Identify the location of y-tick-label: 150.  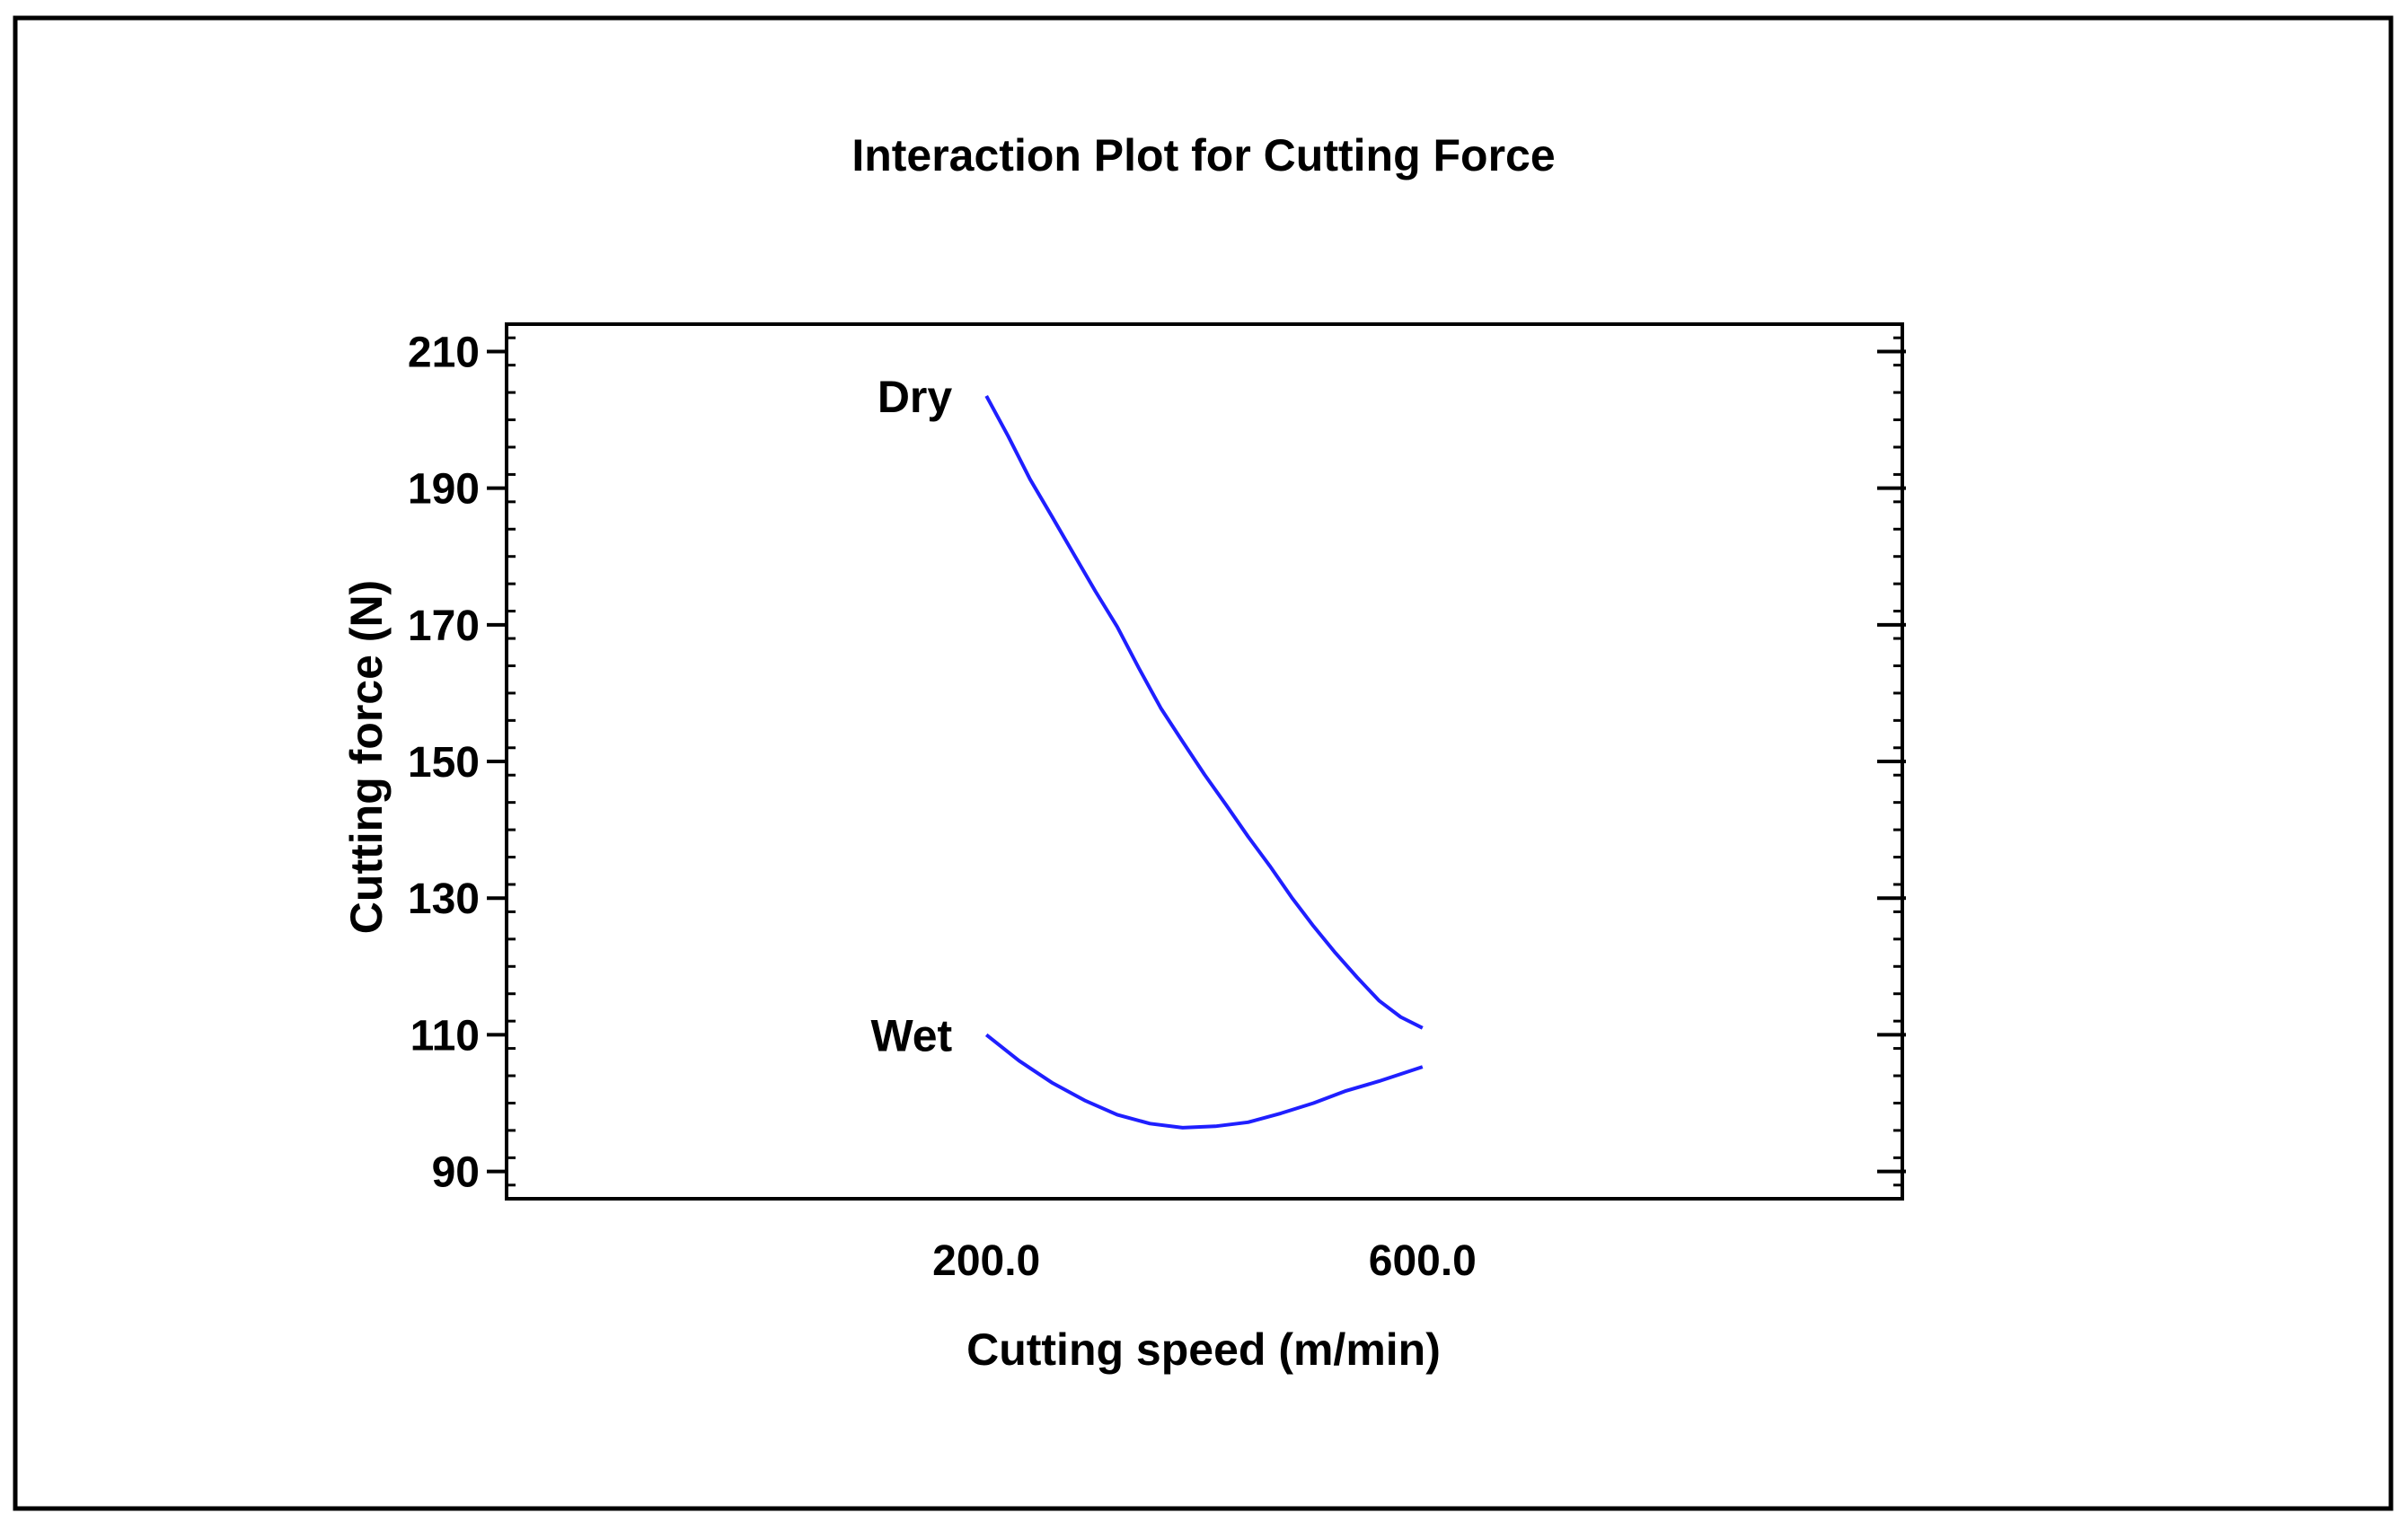
(444, 763).